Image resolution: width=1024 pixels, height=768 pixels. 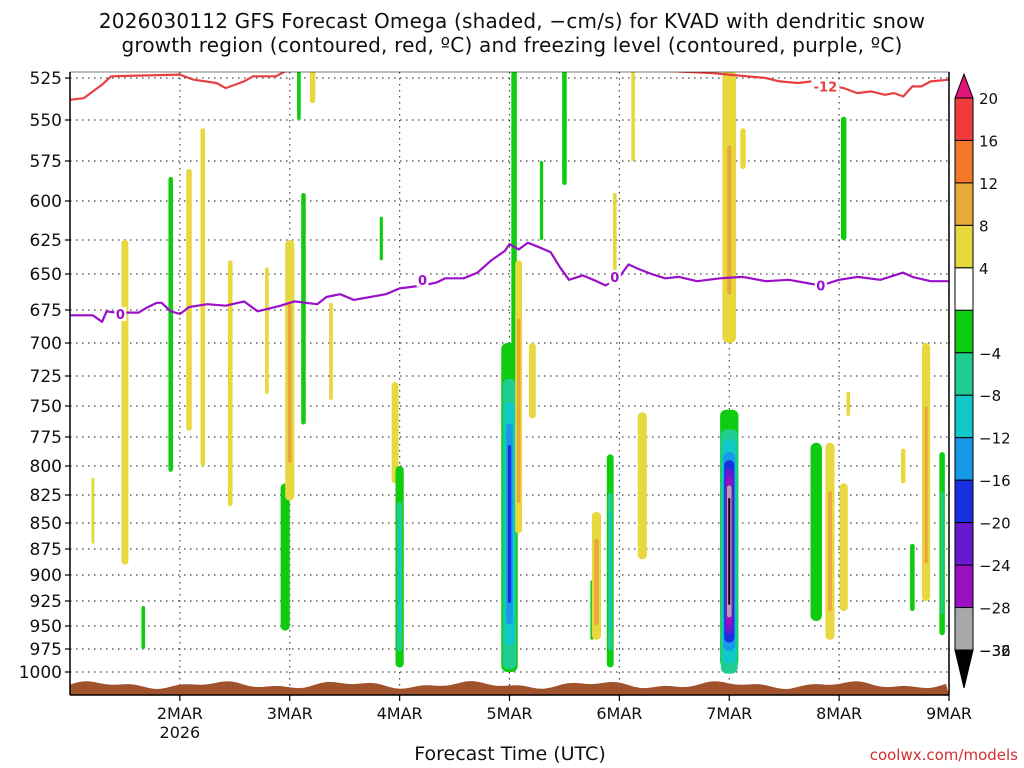 I want to click on omega-cell-34-green, so click(x=843, y=178).